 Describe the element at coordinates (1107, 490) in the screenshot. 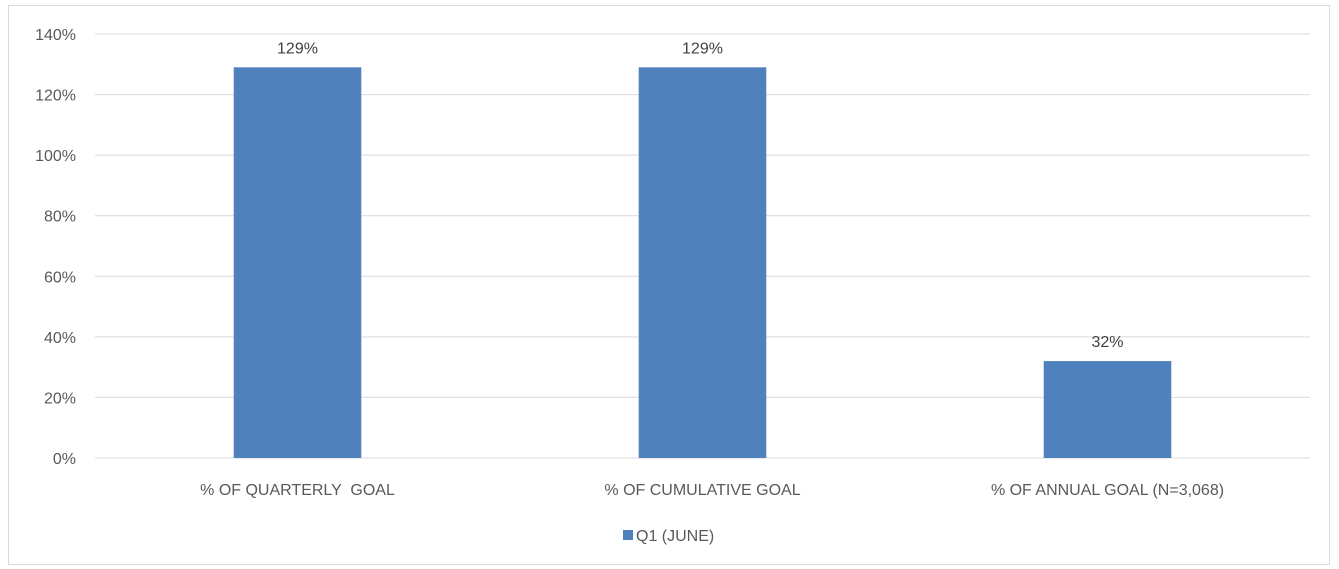

I see `x-category-label: % OF ANNUAL GOAL (N=3,068)` at that location.